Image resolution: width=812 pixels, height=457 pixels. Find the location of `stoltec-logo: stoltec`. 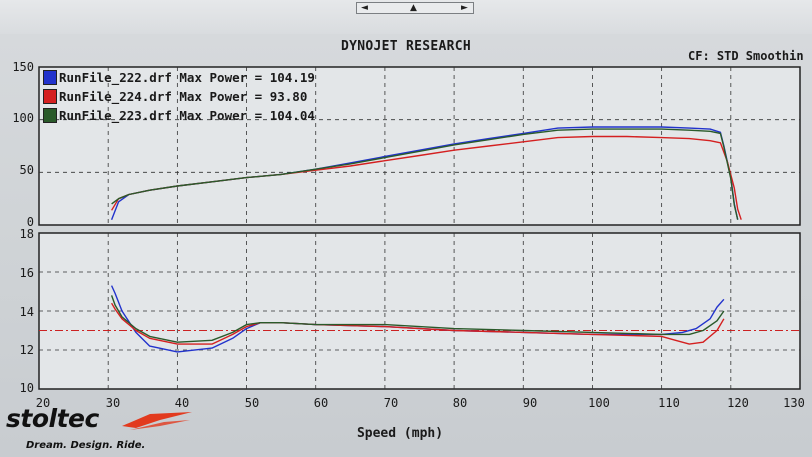

stoltec-logo: stoltec is located at coordinates (99, 418).